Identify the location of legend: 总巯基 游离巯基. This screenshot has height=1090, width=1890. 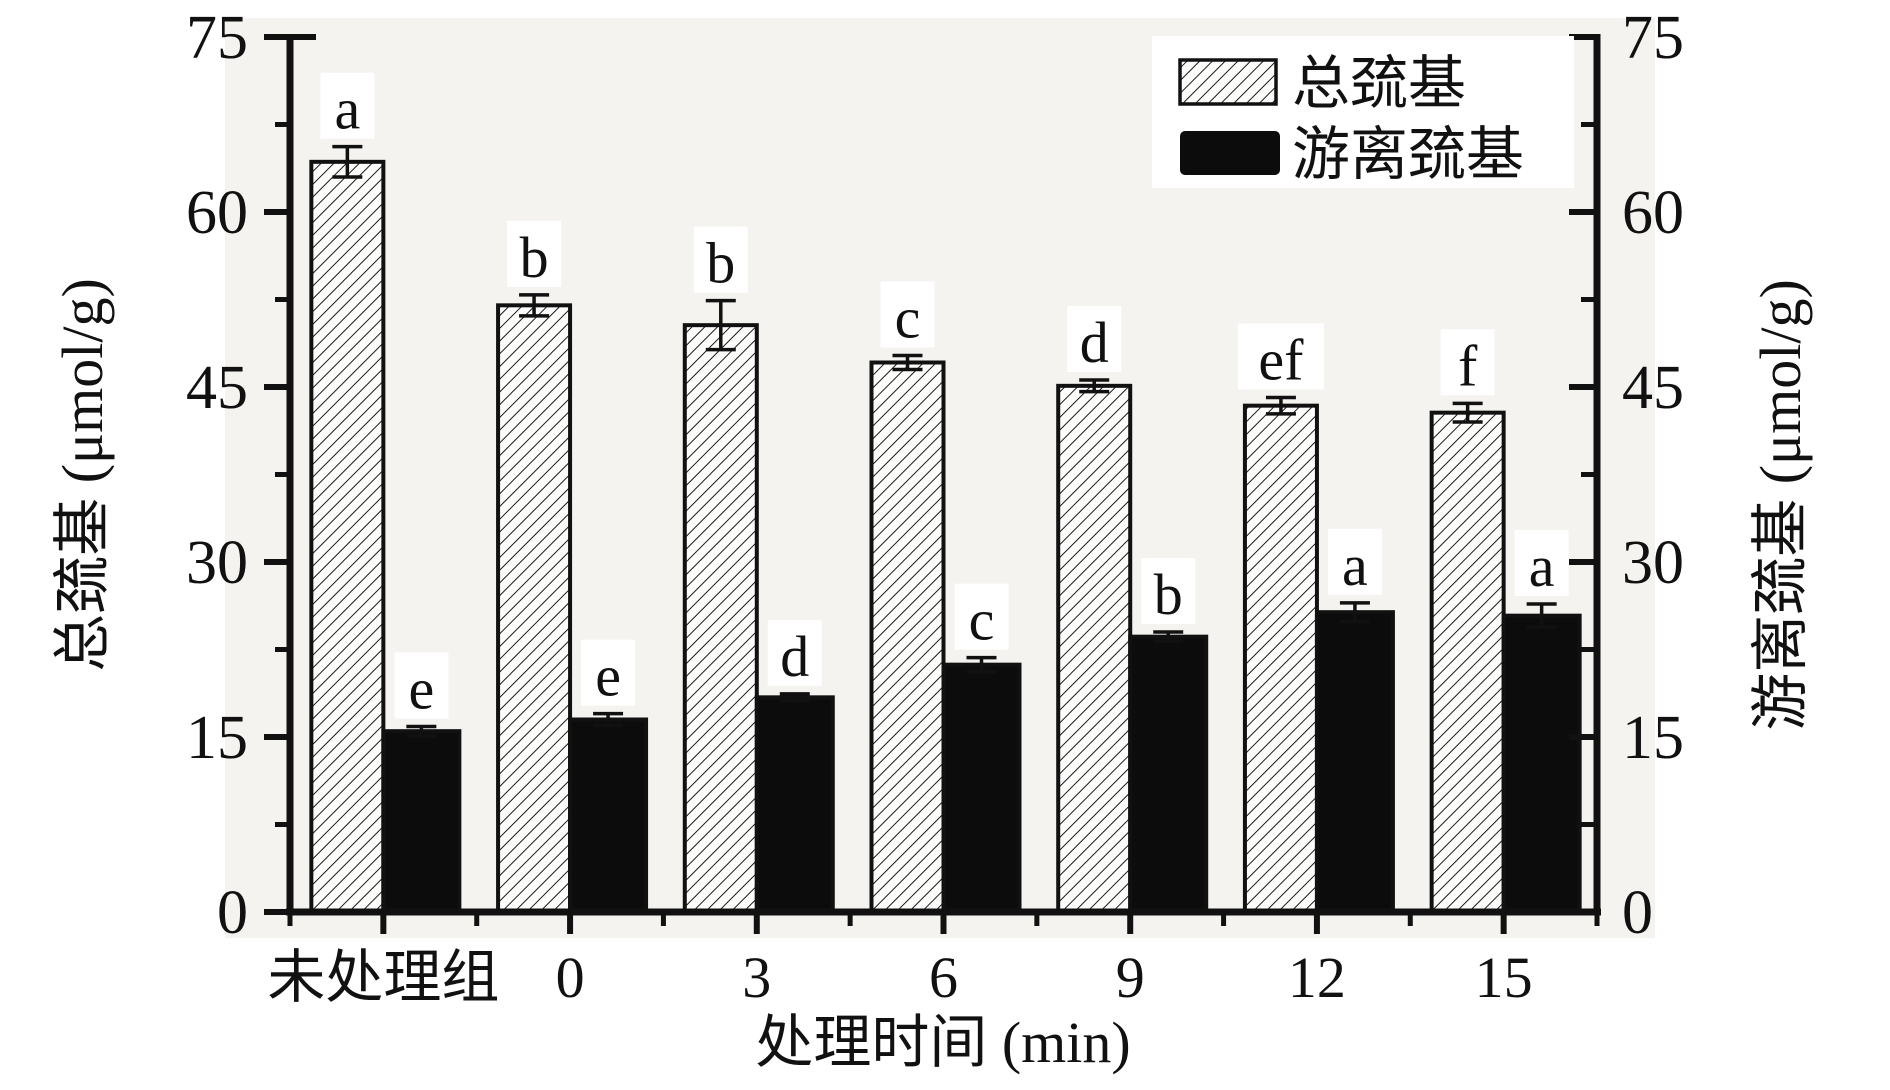
(1363, 112).